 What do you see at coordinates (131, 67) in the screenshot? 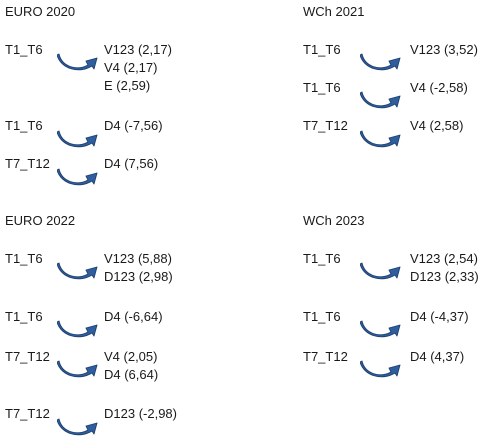
I see `target-label: V4 (2,17)` at bounding box center [131, 67].